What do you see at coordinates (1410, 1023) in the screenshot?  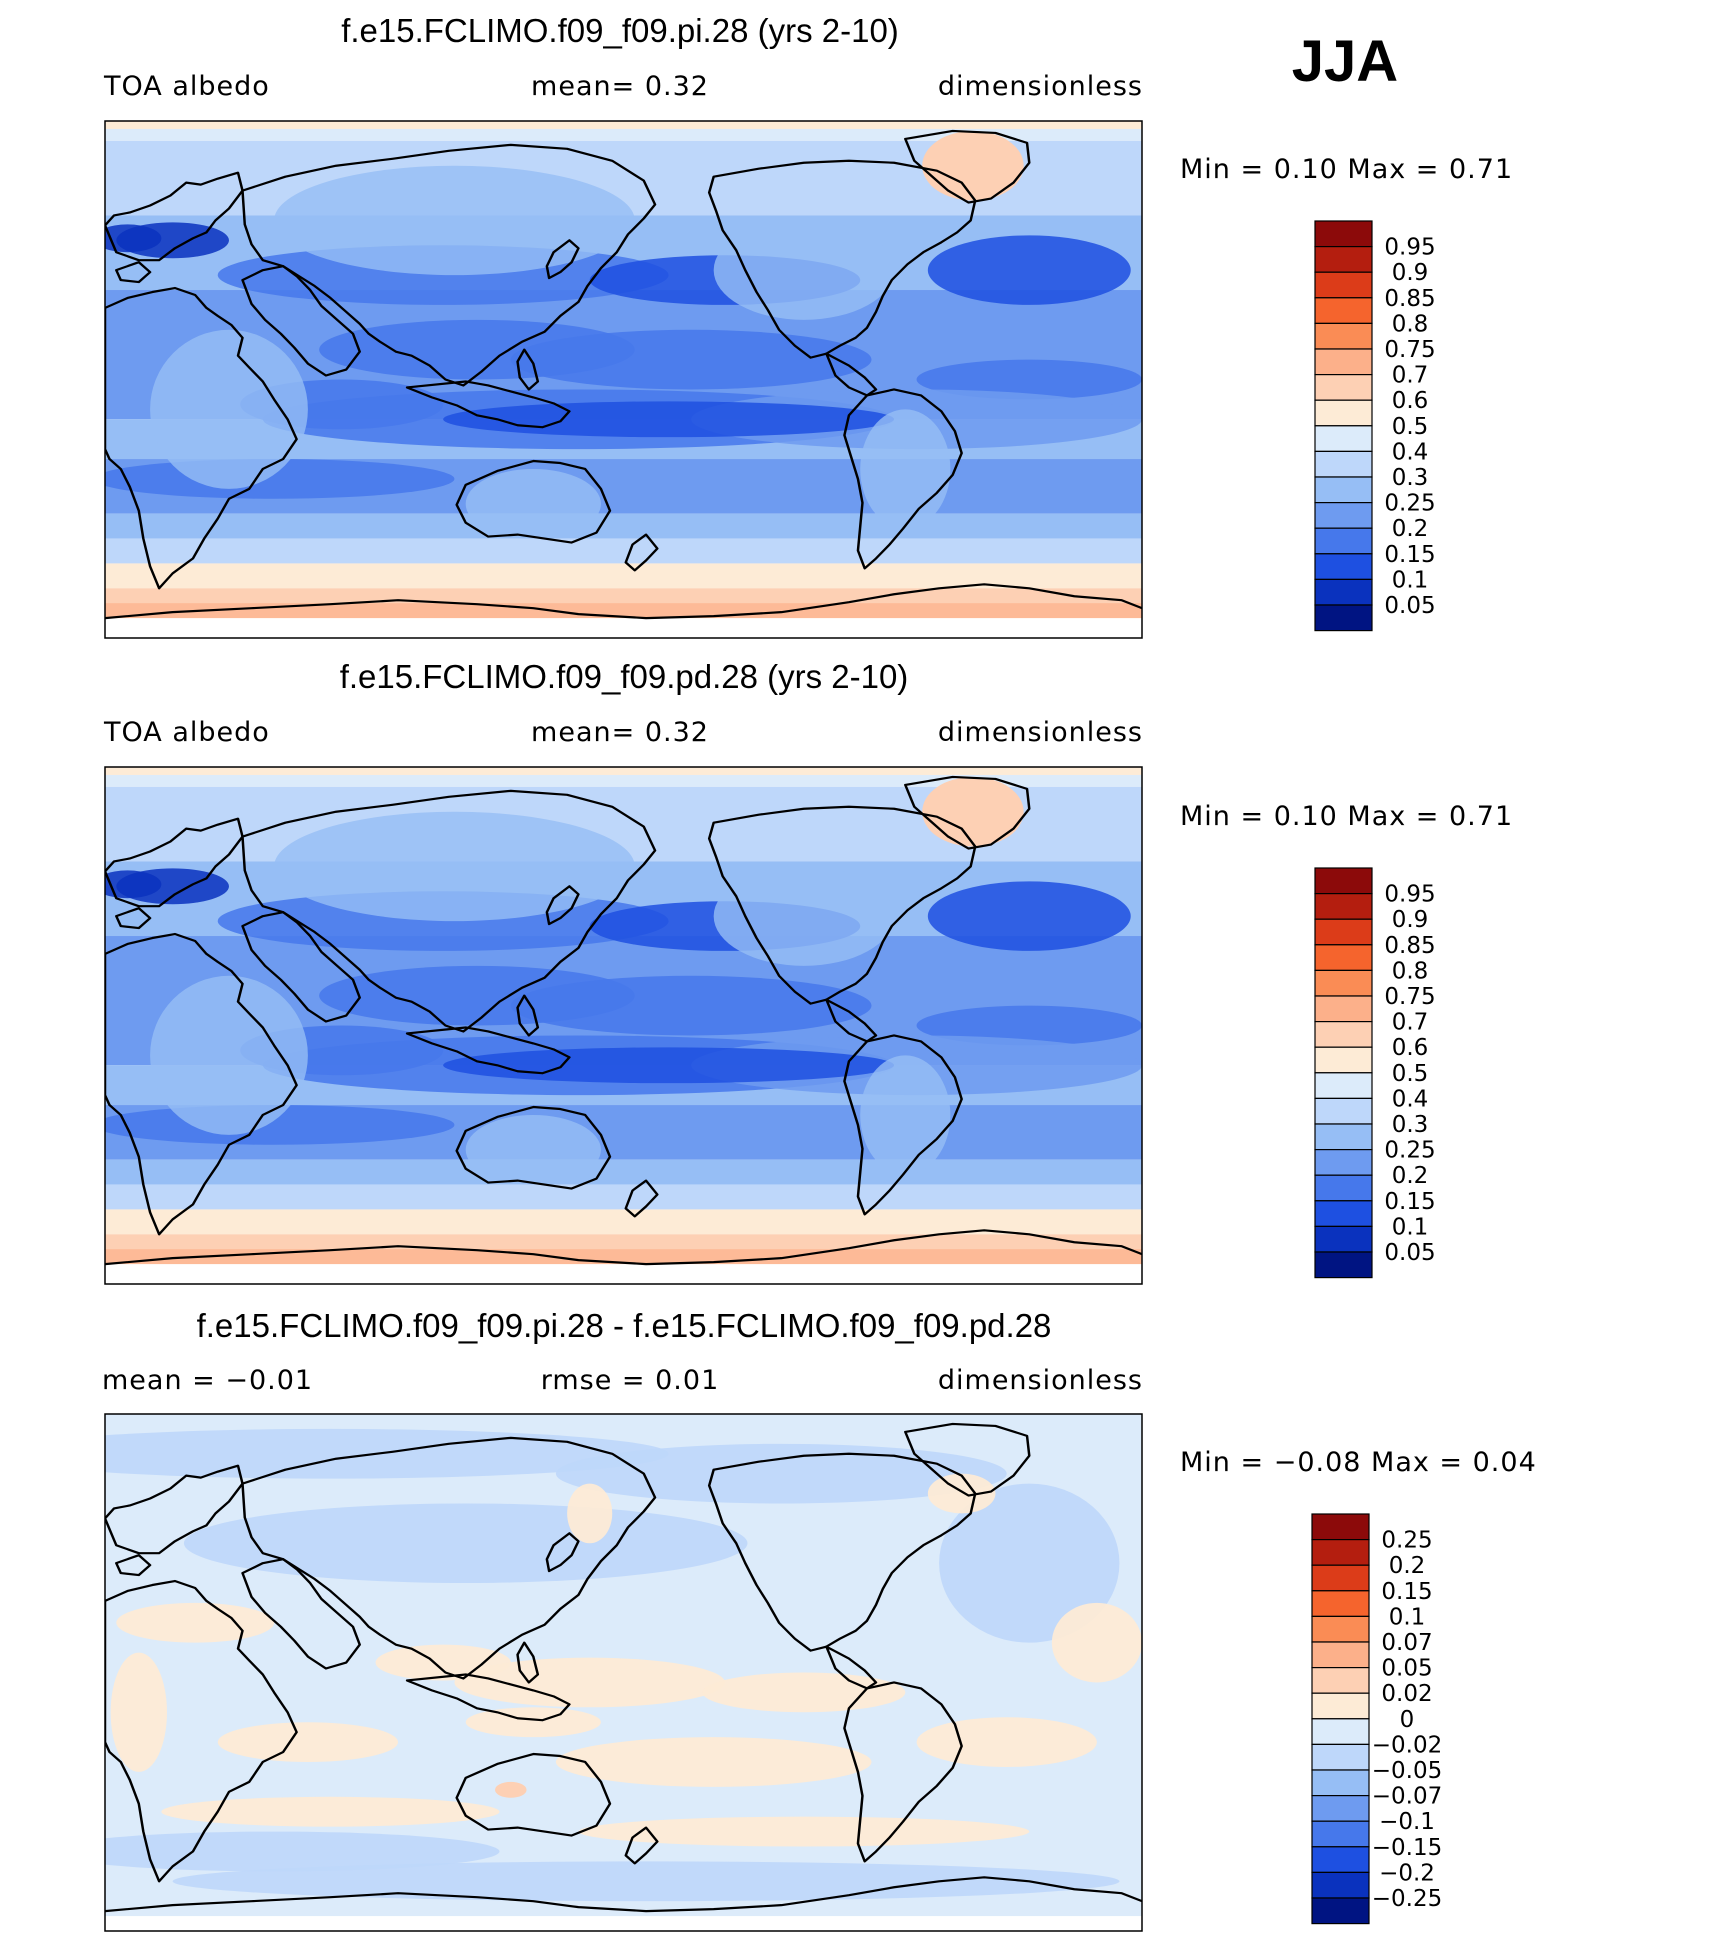 I see `colorbar-tick-label: 0.7` at bounding box center [1410, 1023].